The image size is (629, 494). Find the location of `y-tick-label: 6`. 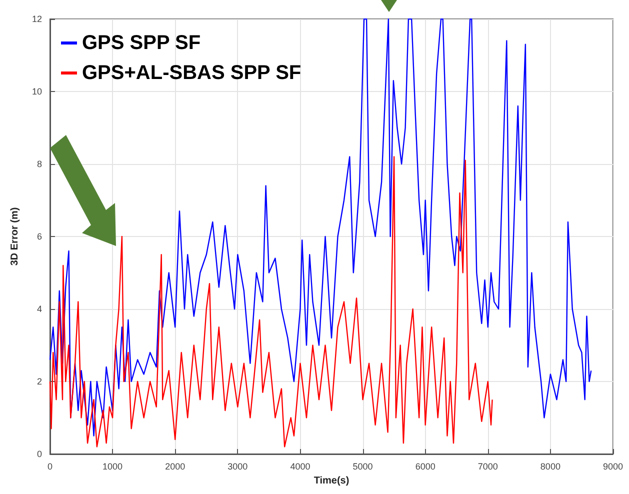

y-tick-label: 6 is located at coordinates (39, 237).